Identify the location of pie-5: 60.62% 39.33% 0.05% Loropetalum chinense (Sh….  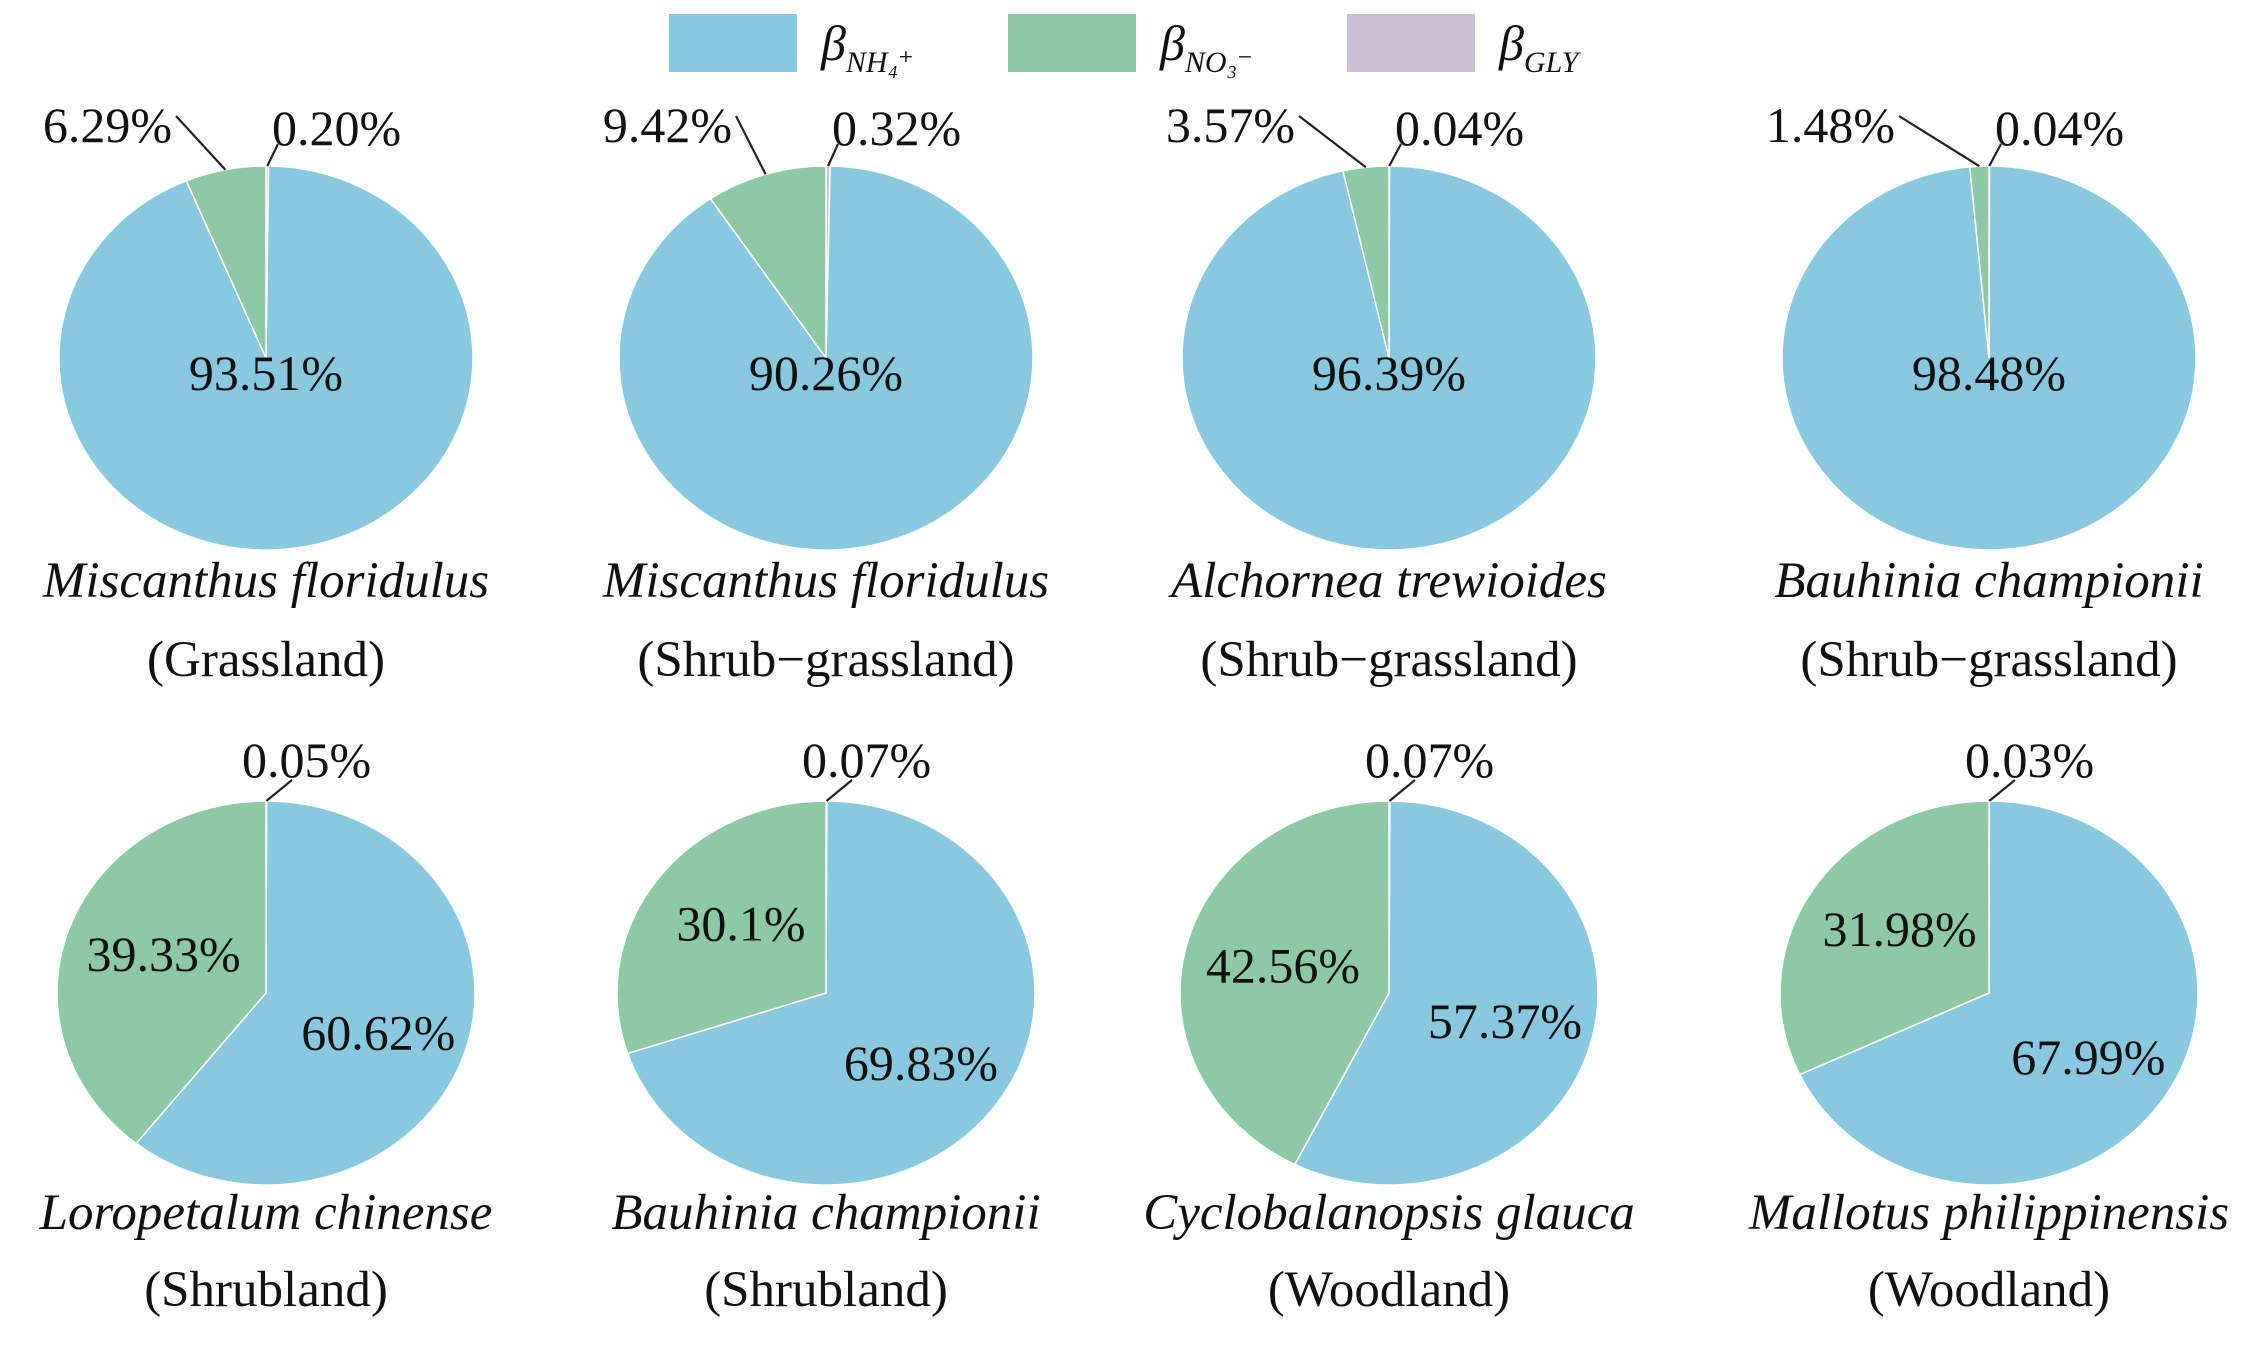
(266, 1025).